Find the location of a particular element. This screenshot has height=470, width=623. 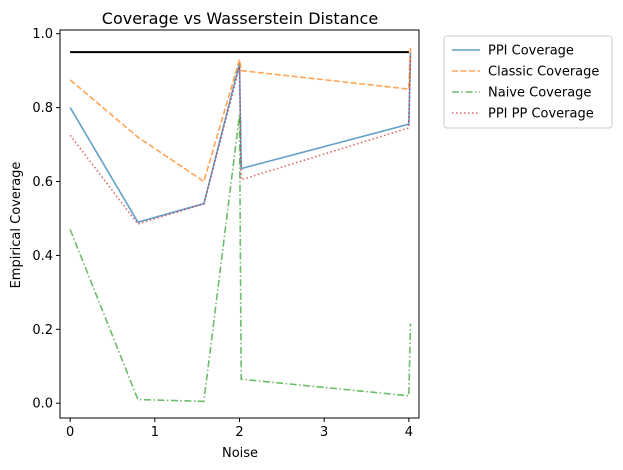

legend-entry-label: Classic Coverage is located at coordinates (543, 72).